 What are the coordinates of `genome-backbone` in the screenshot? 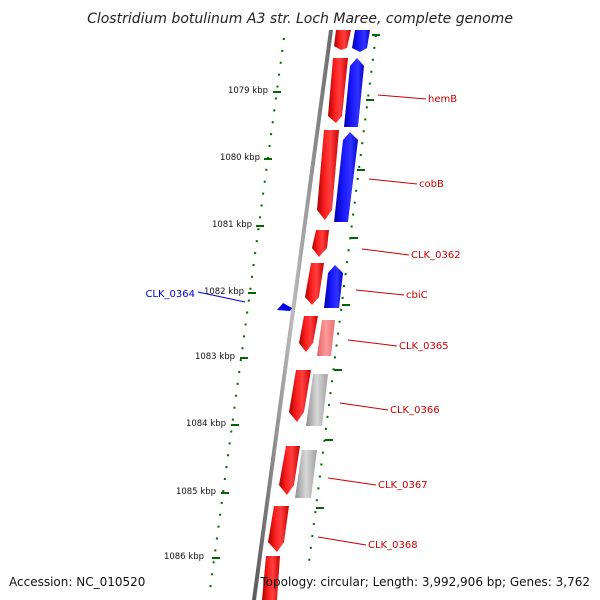 It's located at (292, 315).